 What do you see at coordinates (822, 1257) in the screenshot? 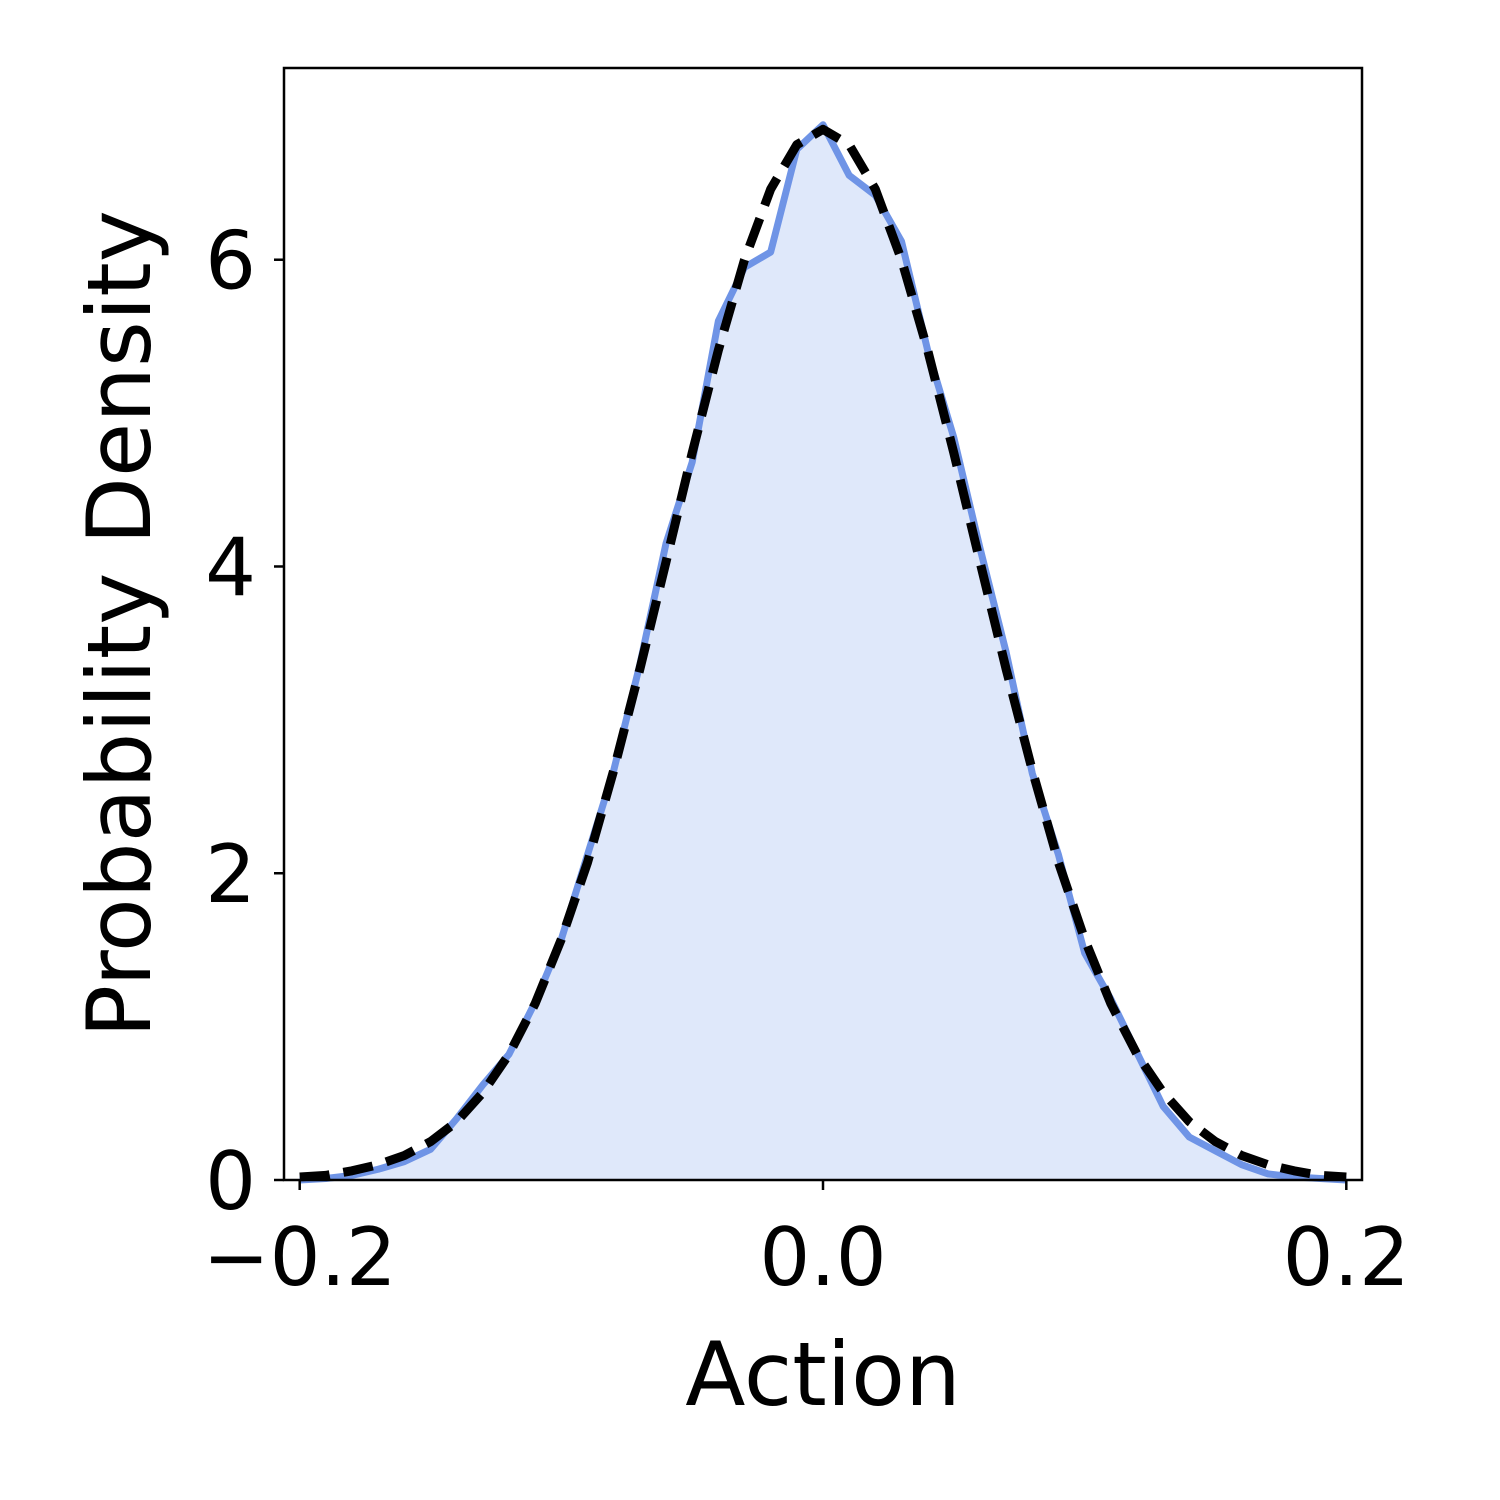
I see `x-tick-label: 0.0` at bounding box center [822, 1257].